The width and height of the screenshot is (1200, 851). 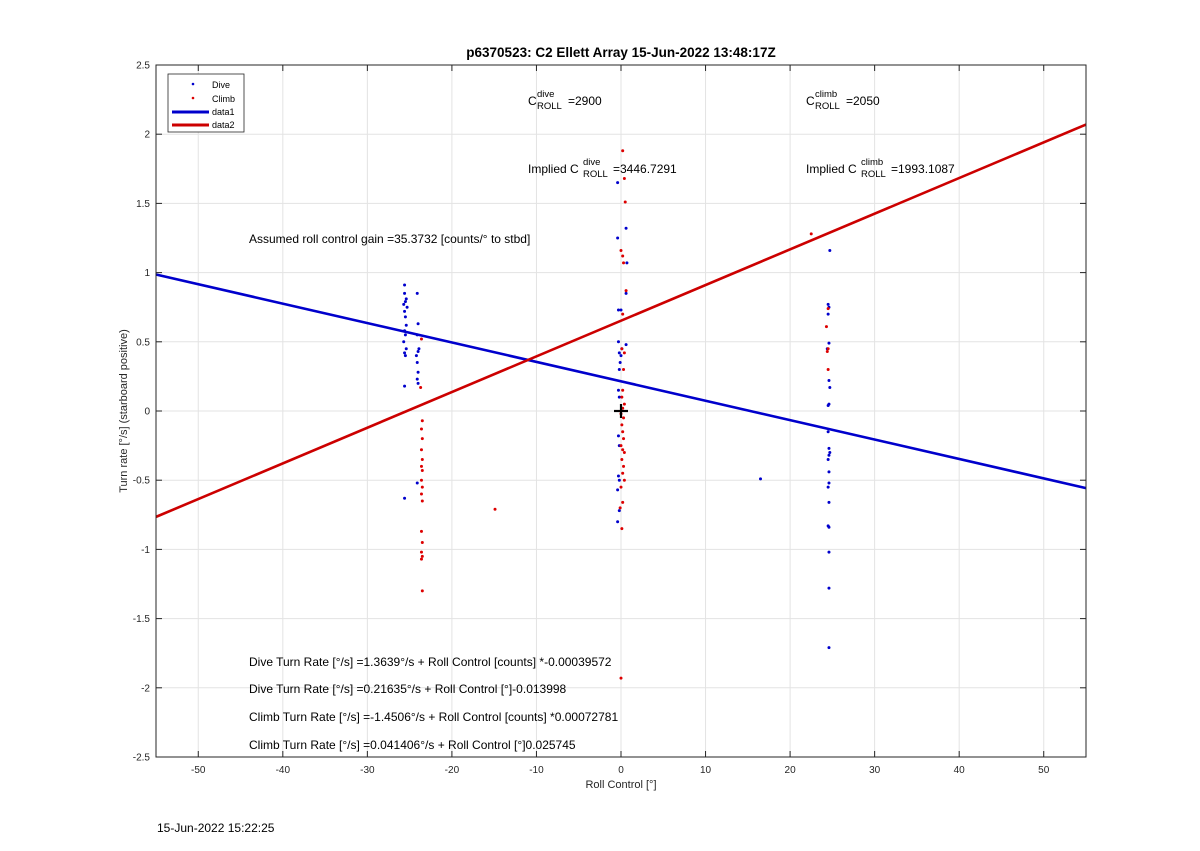 What do you see at coordinates (595, 174) in the screenshot?
I see `implied-dive-sub: ROLL` at bounding box center [595, 174].